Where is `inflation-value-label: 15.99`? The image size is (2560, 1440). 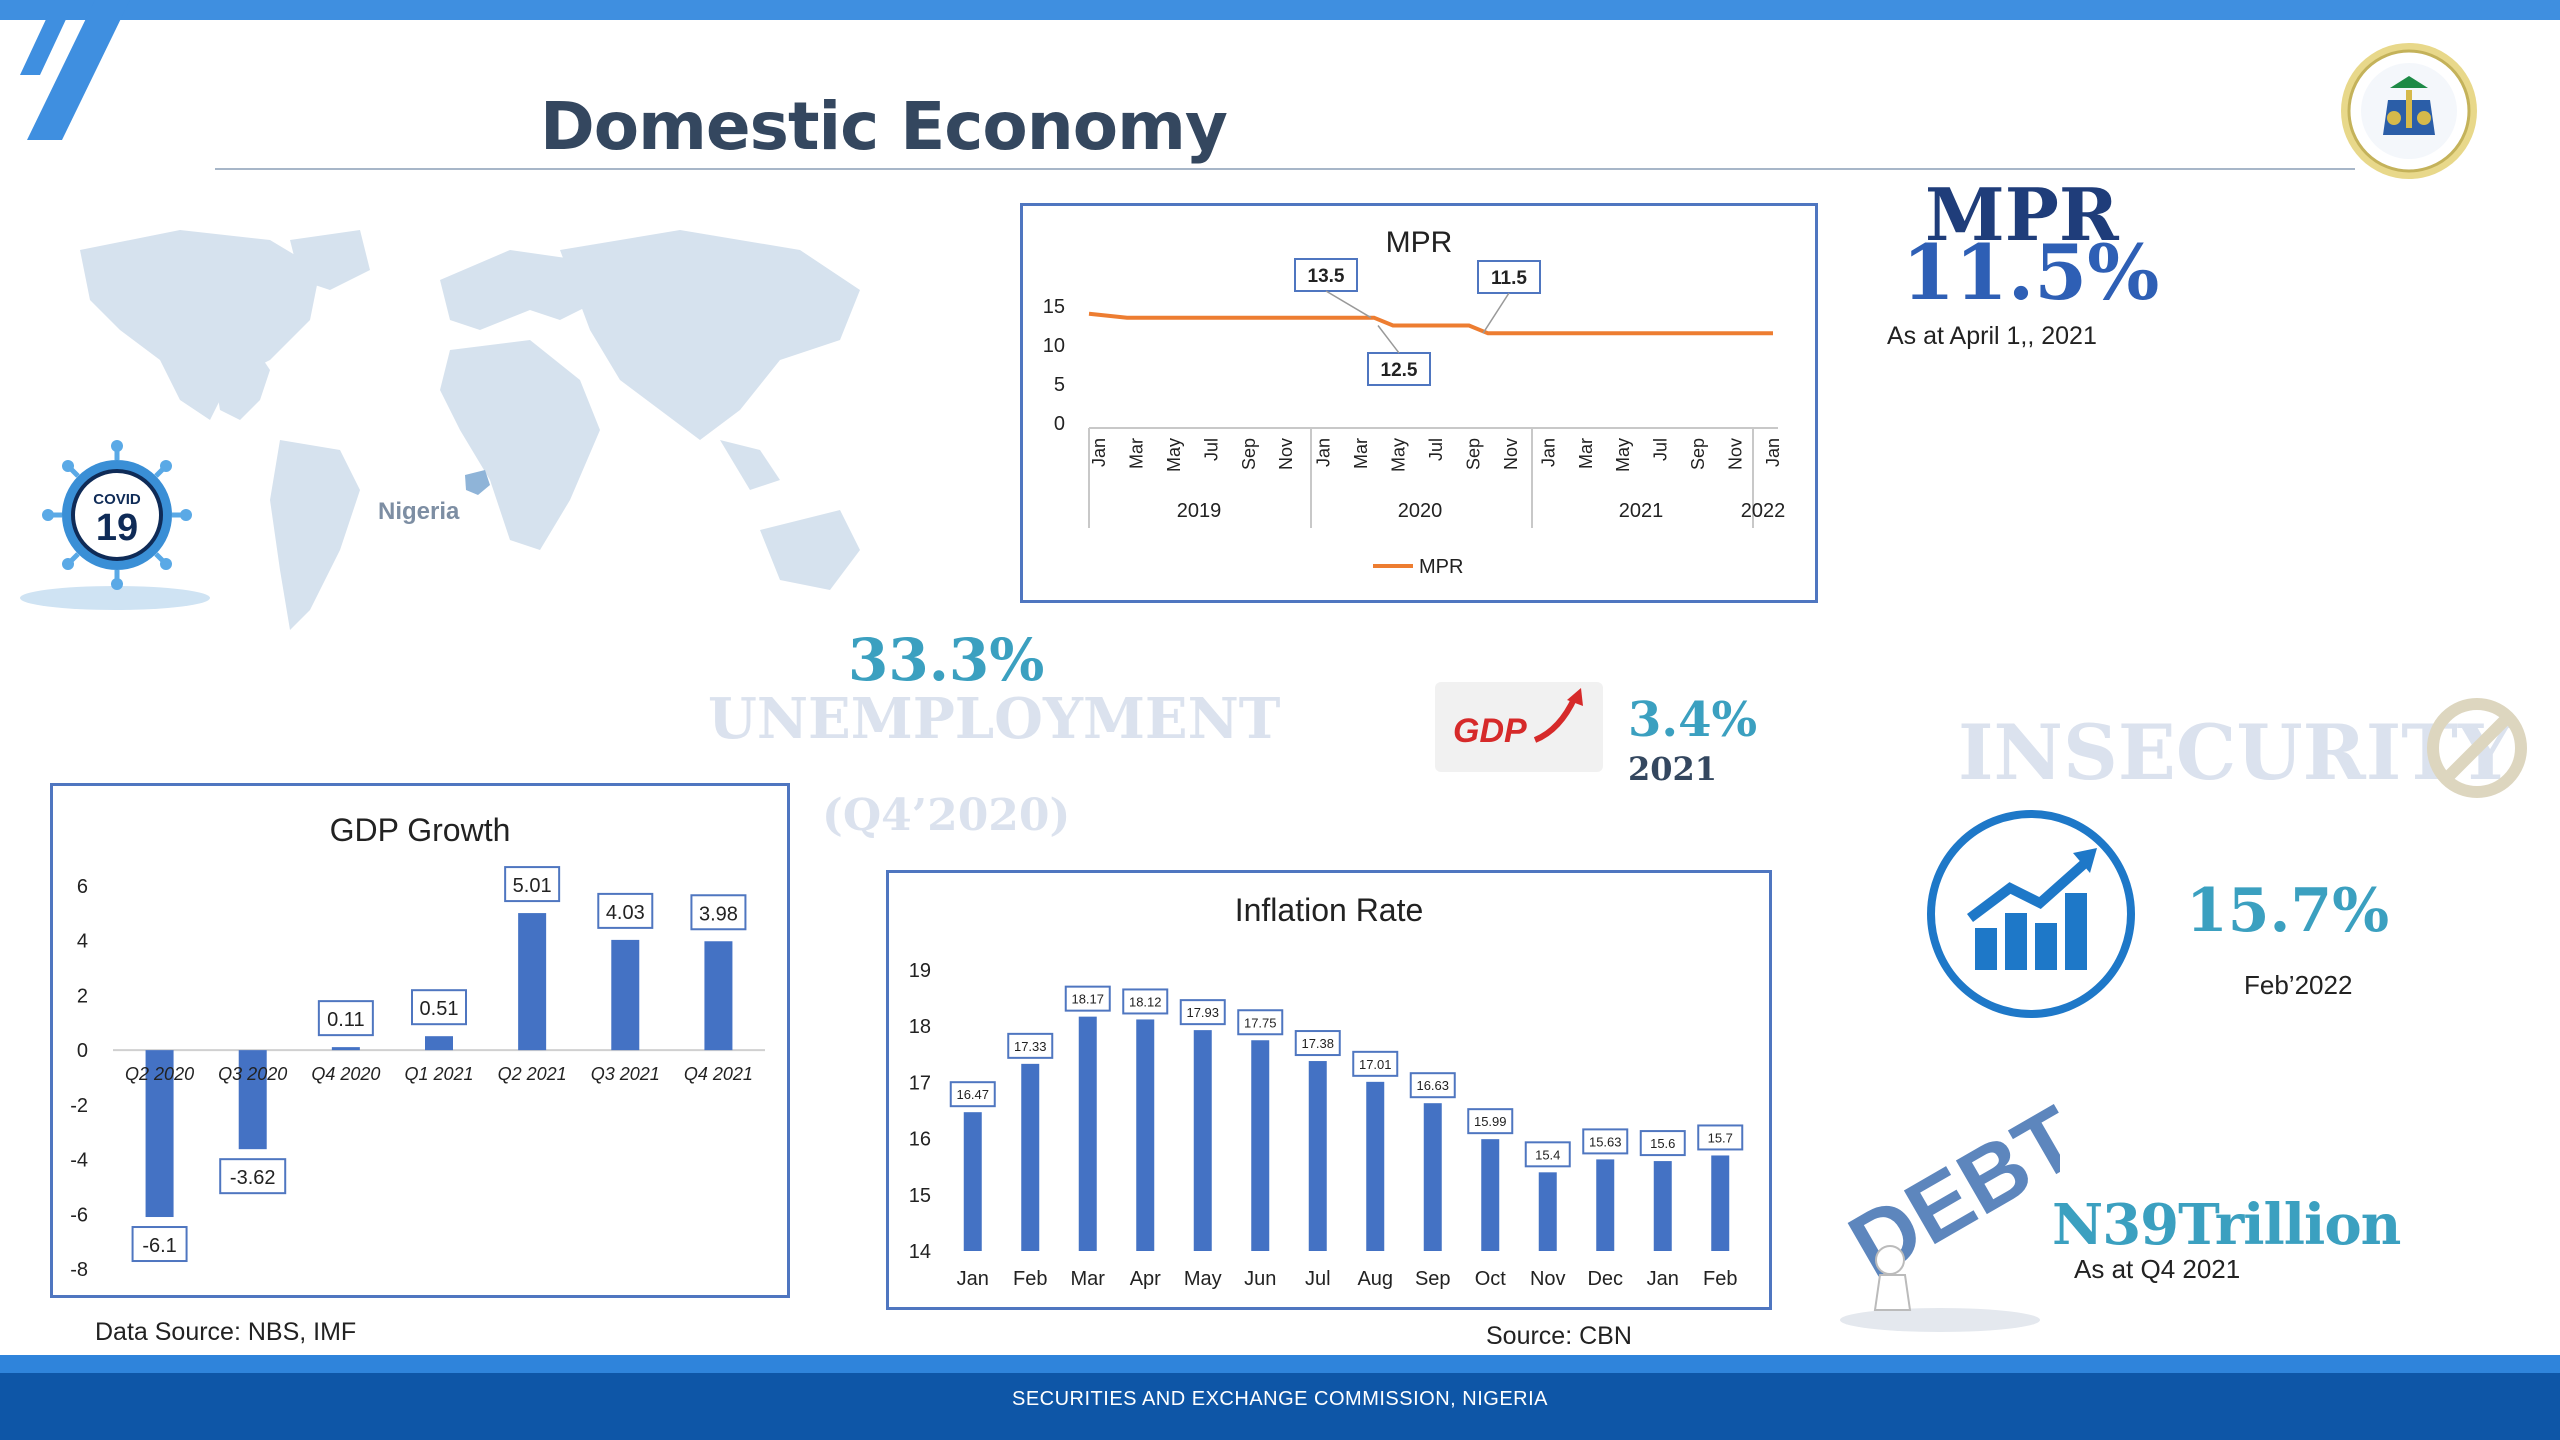
inflation-value-label: 15.99 is located at coordinates (1490, 1121).